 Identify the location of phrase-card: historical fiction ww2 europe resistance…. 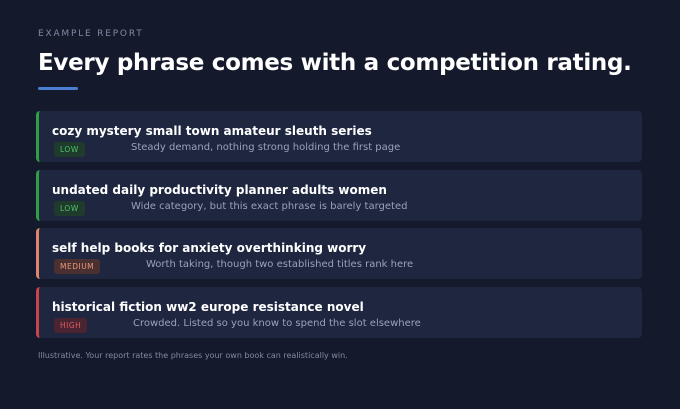
(339, 312).